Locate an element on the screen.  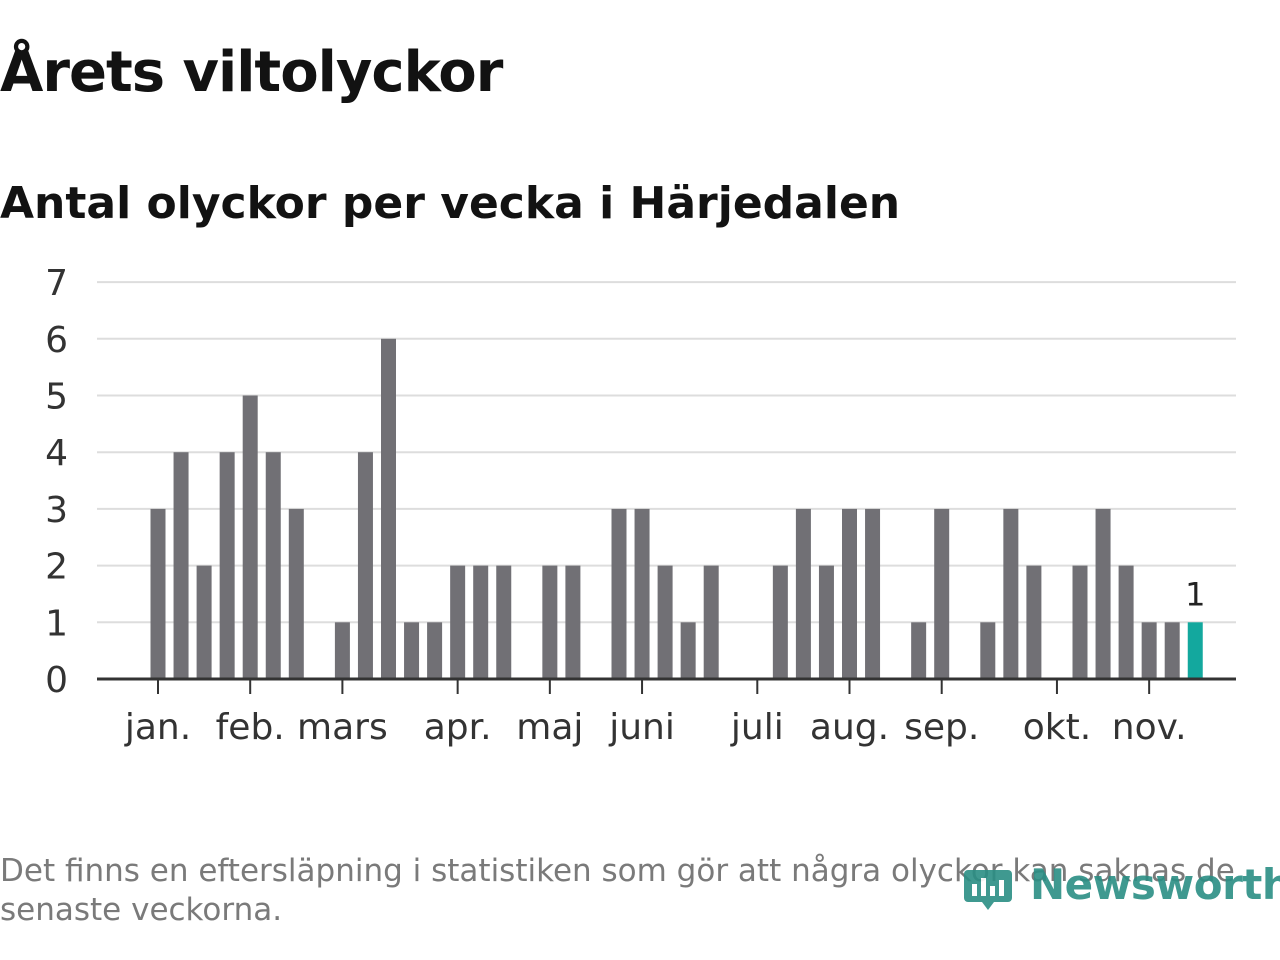
newsworthy-logo: Newsworthy is located at coordinates (1121, 884).